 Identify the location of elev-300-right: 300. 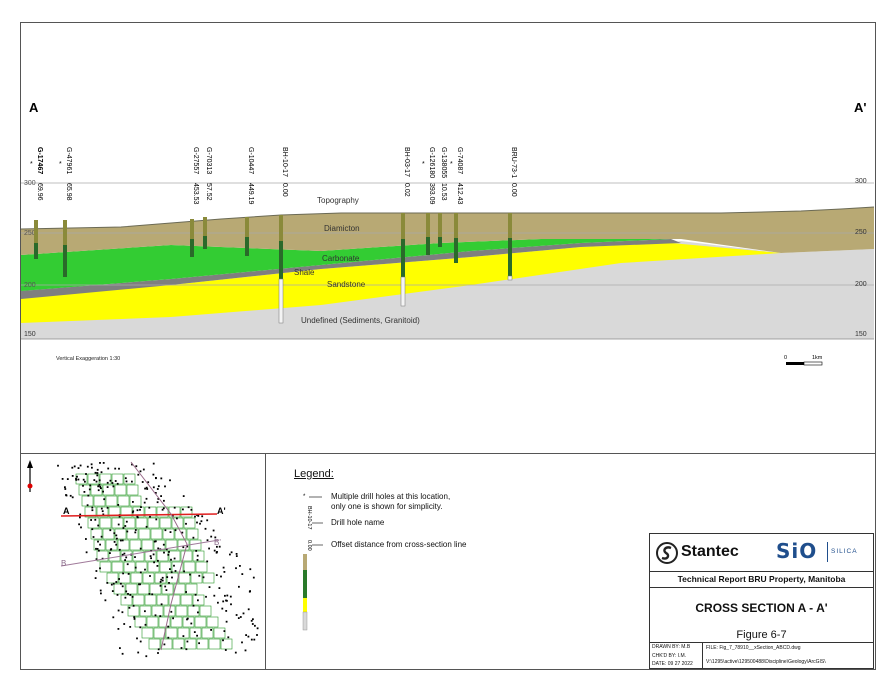
(861, 181).